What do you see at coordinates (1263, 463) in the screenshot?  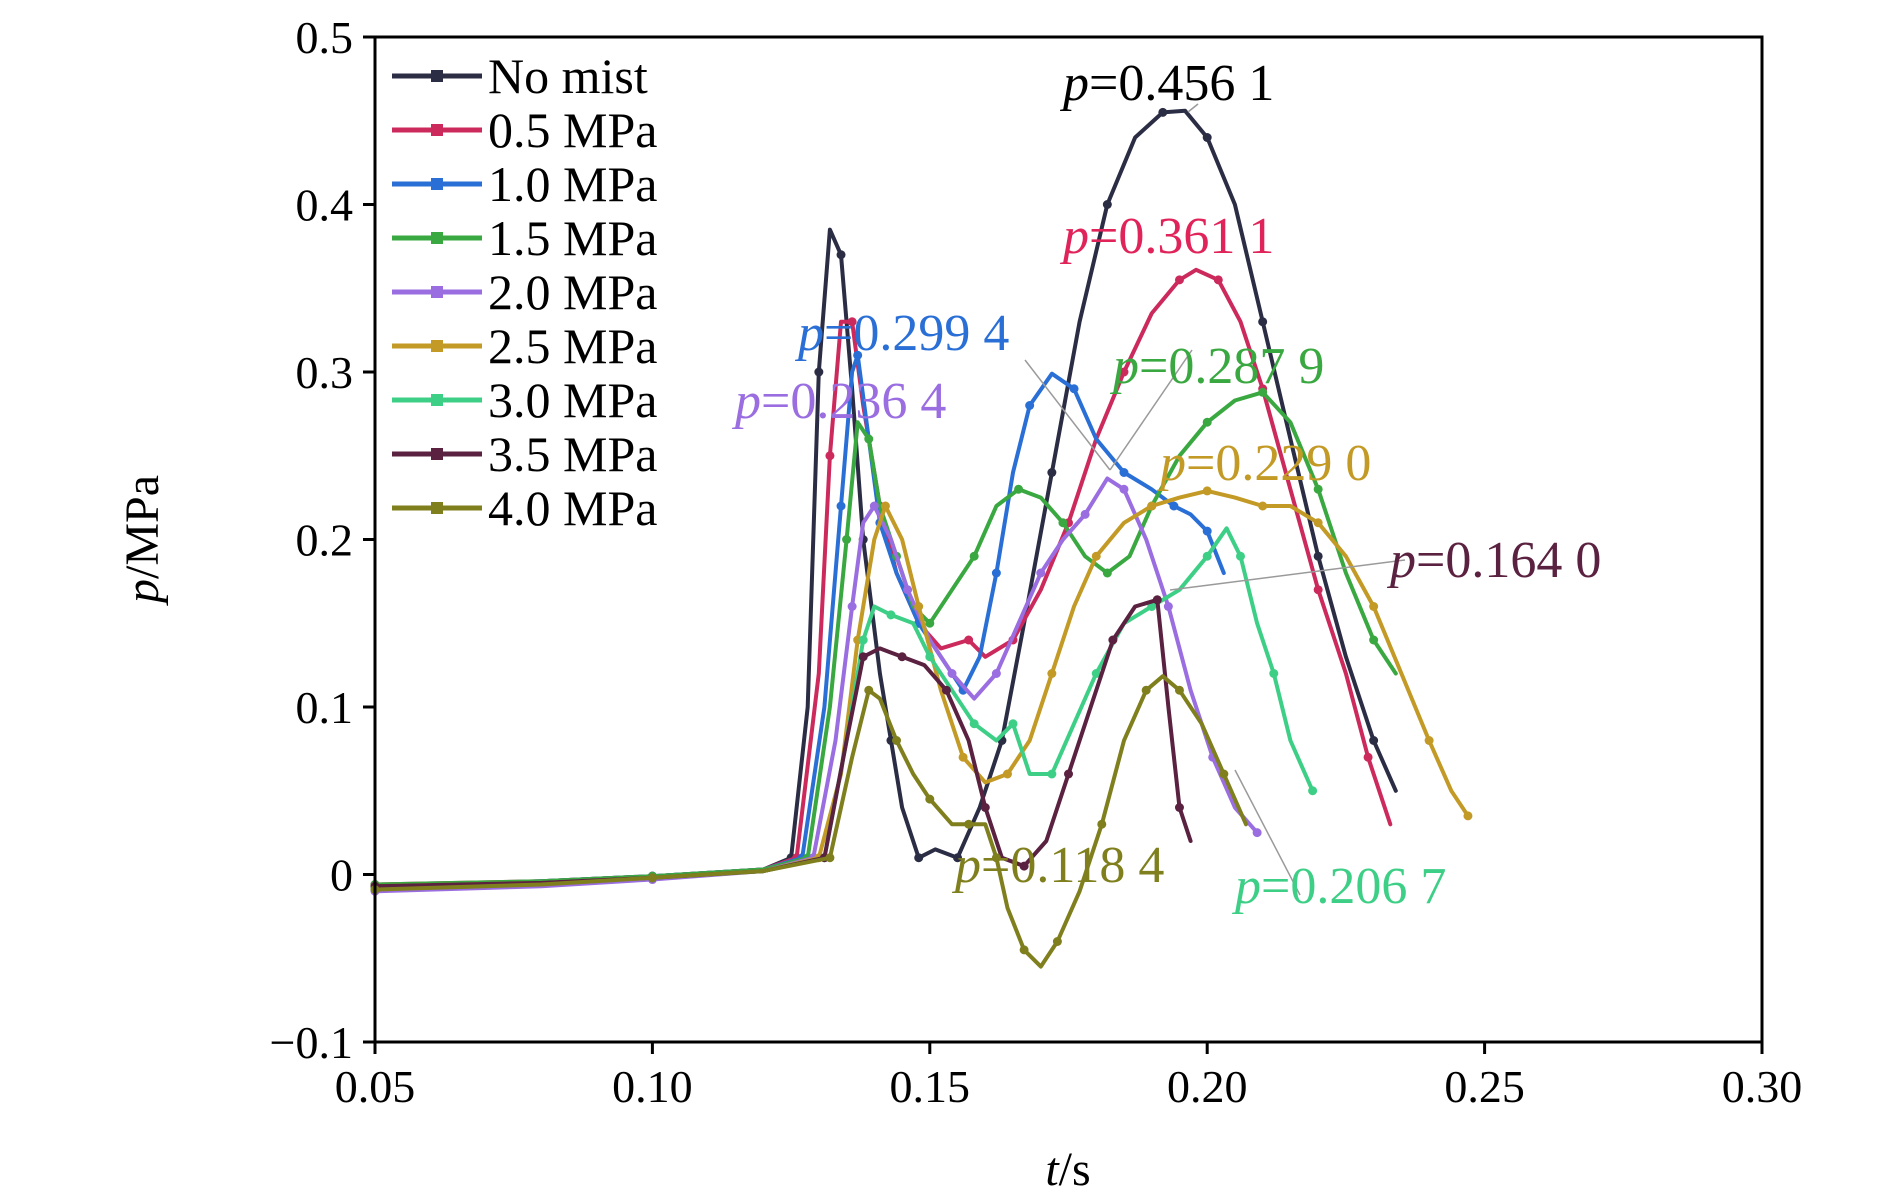 I see `peak-annotation: p=0.229 0` at bounding box center [1263, 463].